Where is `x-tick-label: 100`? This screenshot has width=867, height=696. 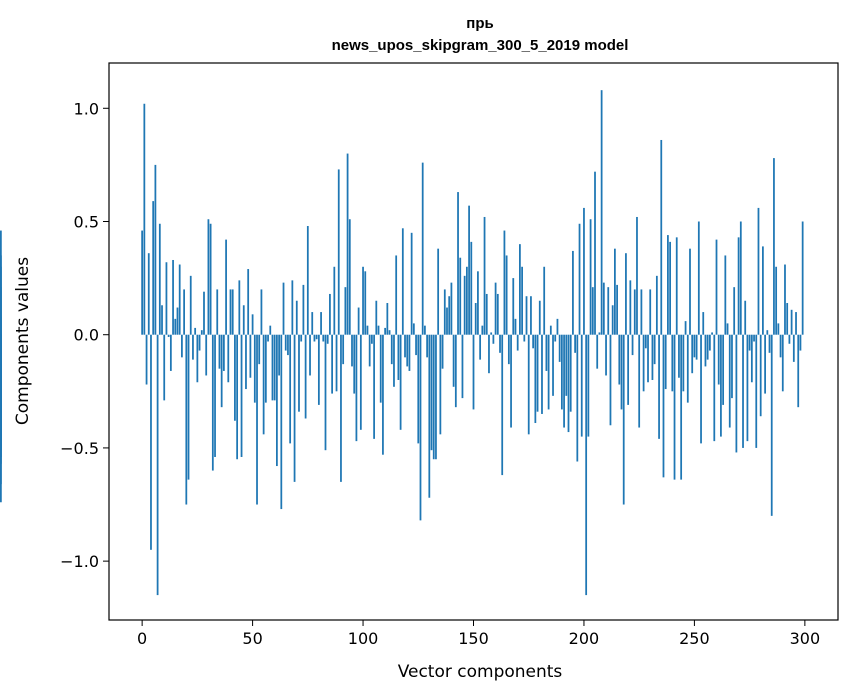 x-tick-label: 100 is located at coordinates (363, 638).